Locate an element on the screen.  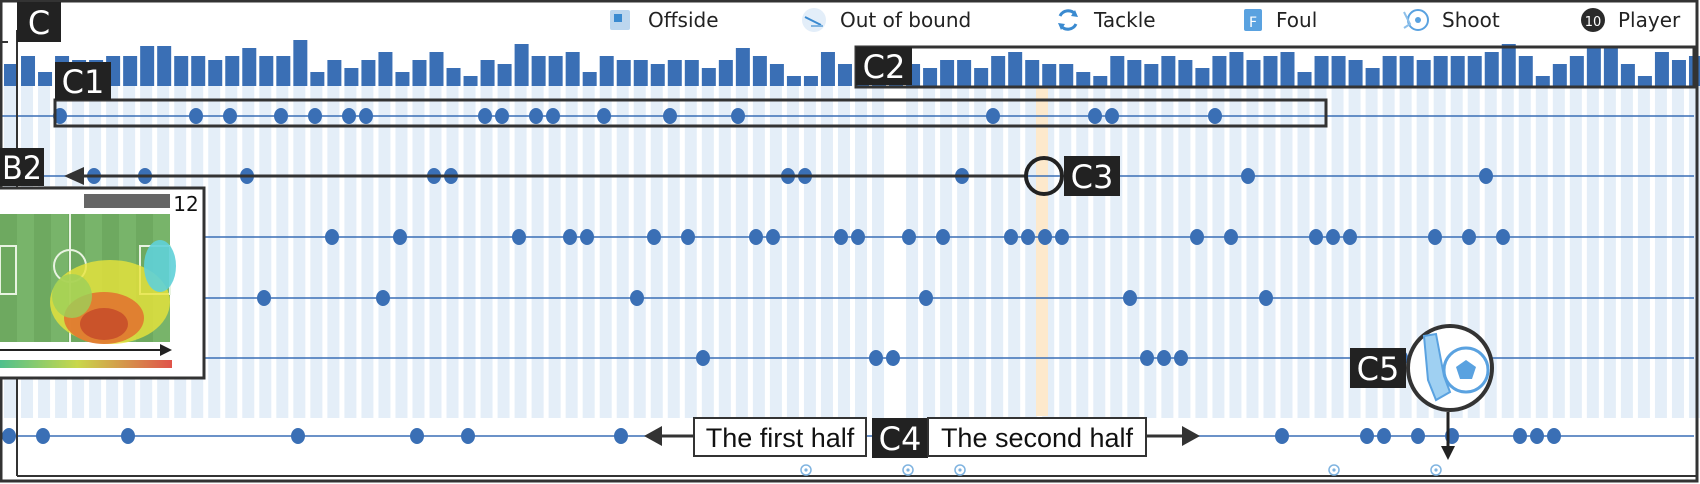
shoot-marker-icon is located at coordinates (806, 470).